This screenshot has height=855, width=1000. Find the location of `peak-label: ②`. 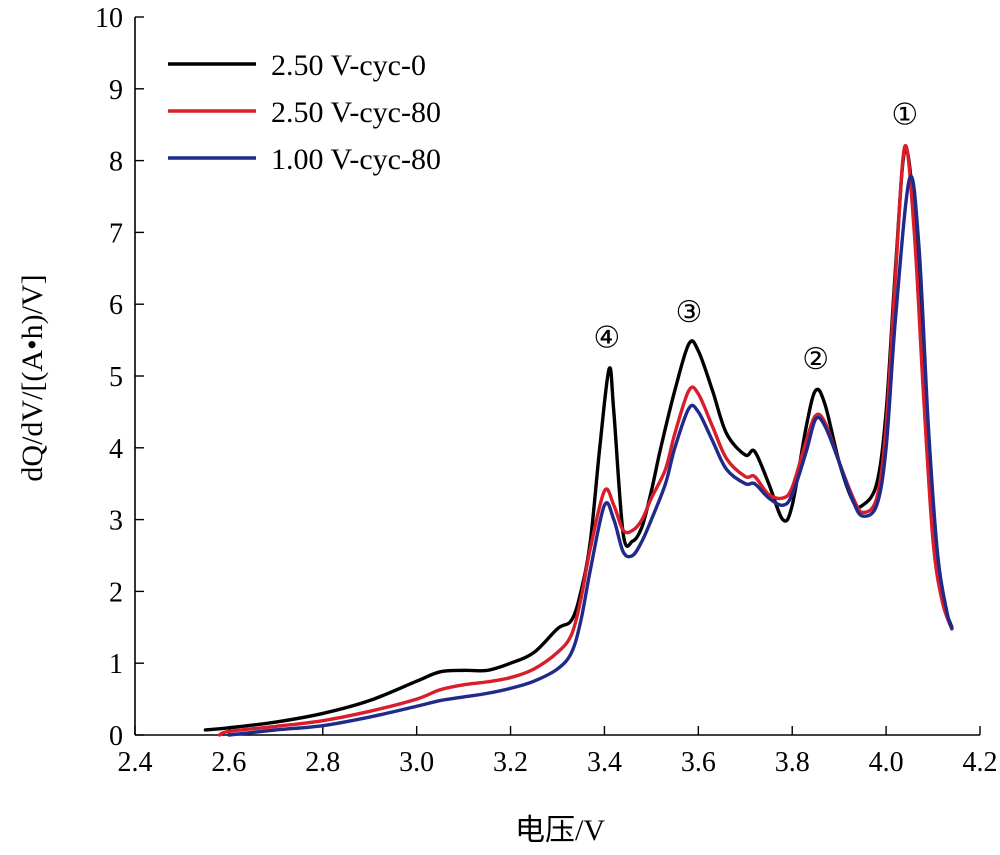

peak-label: ② is located at coordinates (815, 359).